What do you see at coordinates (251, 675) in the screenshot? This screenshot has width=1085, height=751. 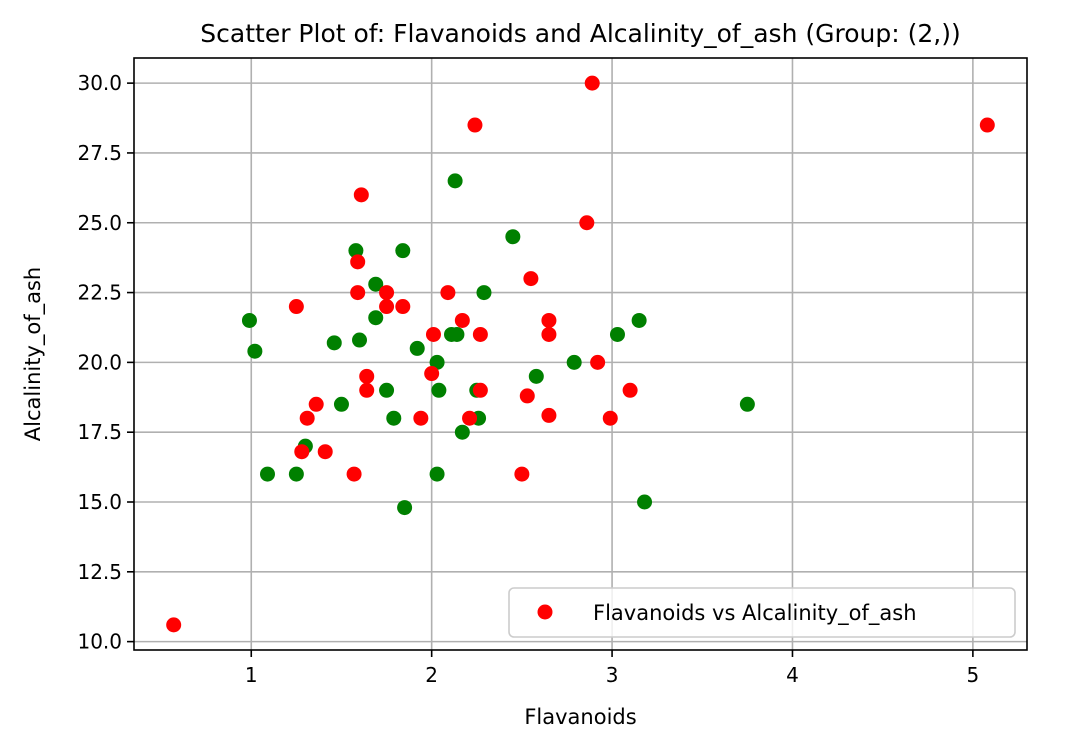 I see `x-tick-label: 1` at bounding box center [251, 675].